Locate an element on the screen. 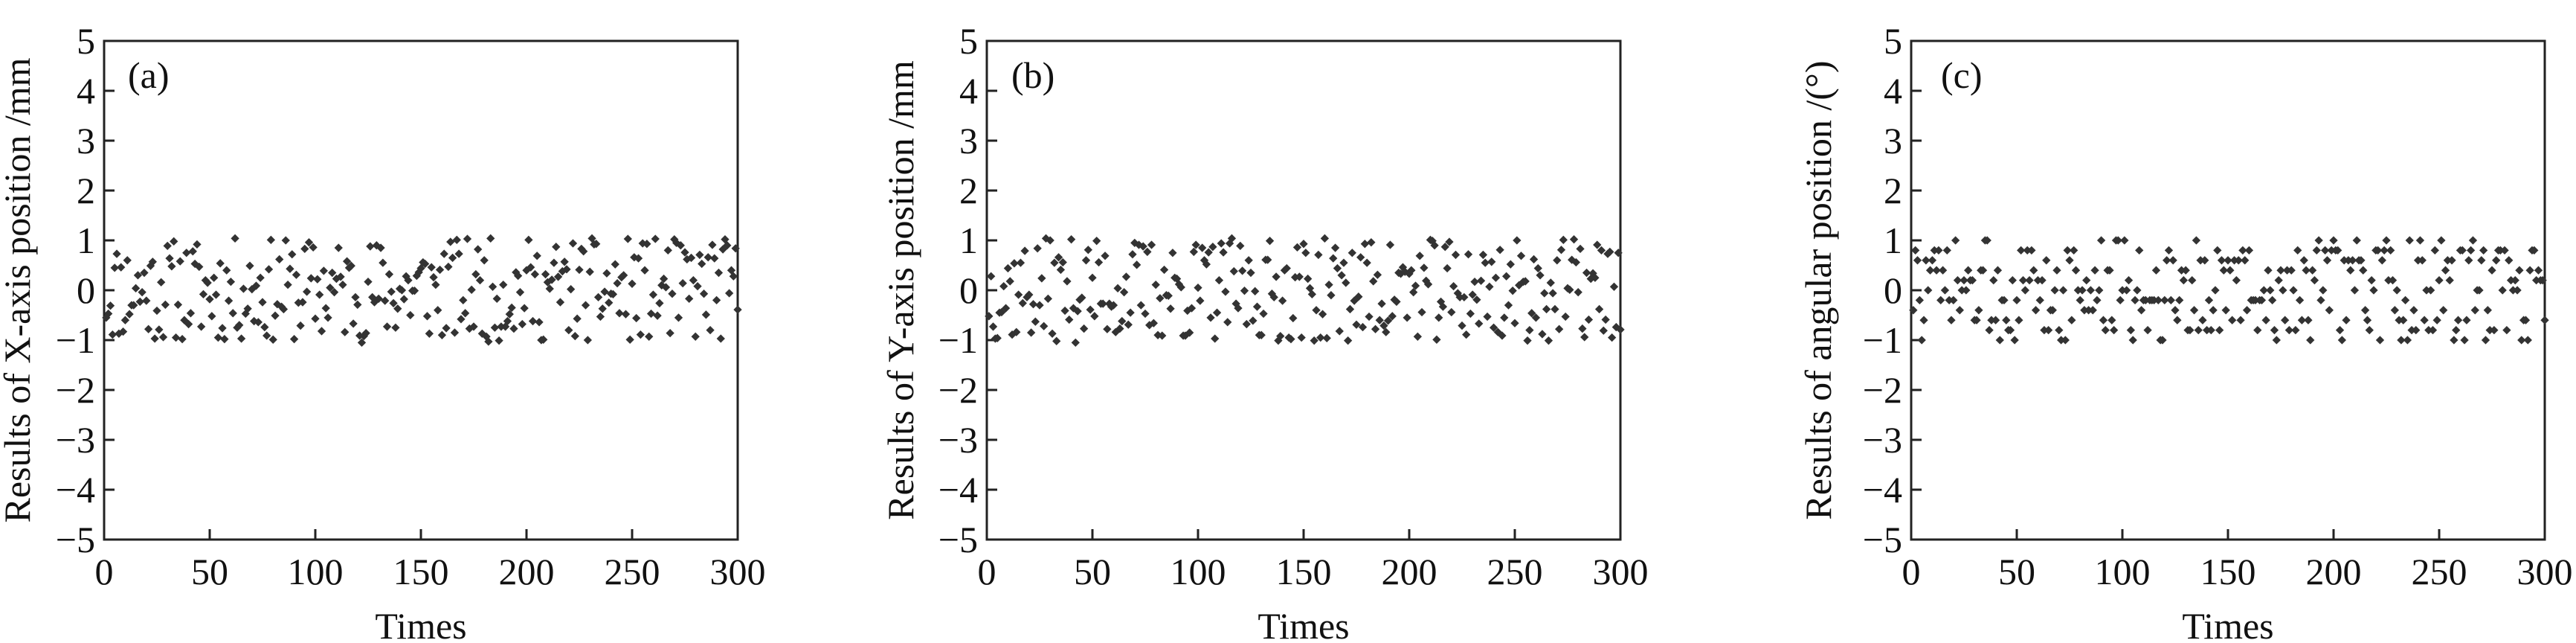 The height and width of the screenshot is (643, 2576). points-a is located at coordinates (422, 291).